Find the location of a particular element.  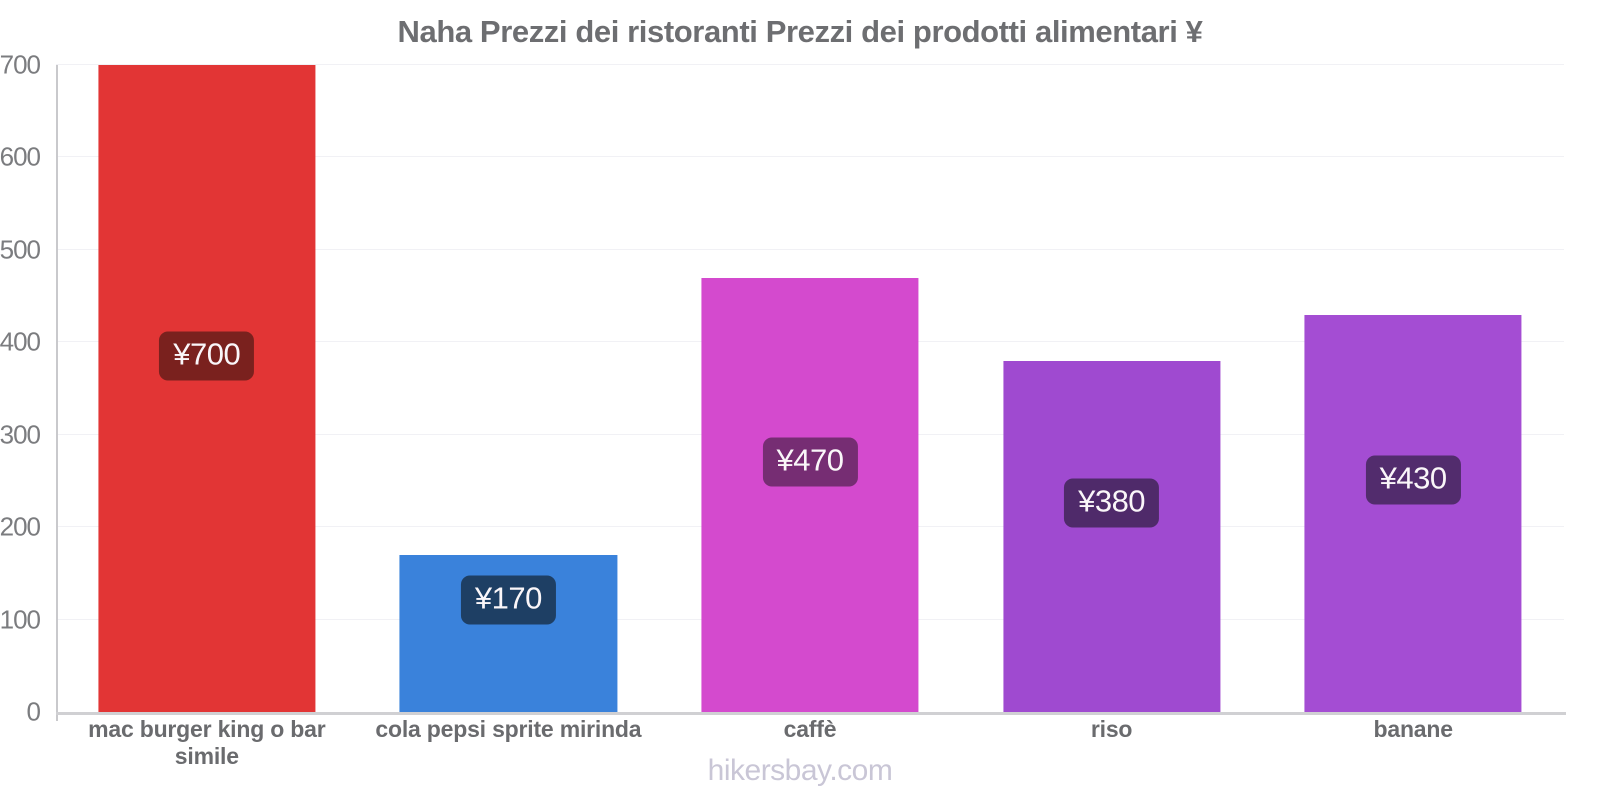

bar-value-badge: ¥430 is located at coordinates (1413, 480).